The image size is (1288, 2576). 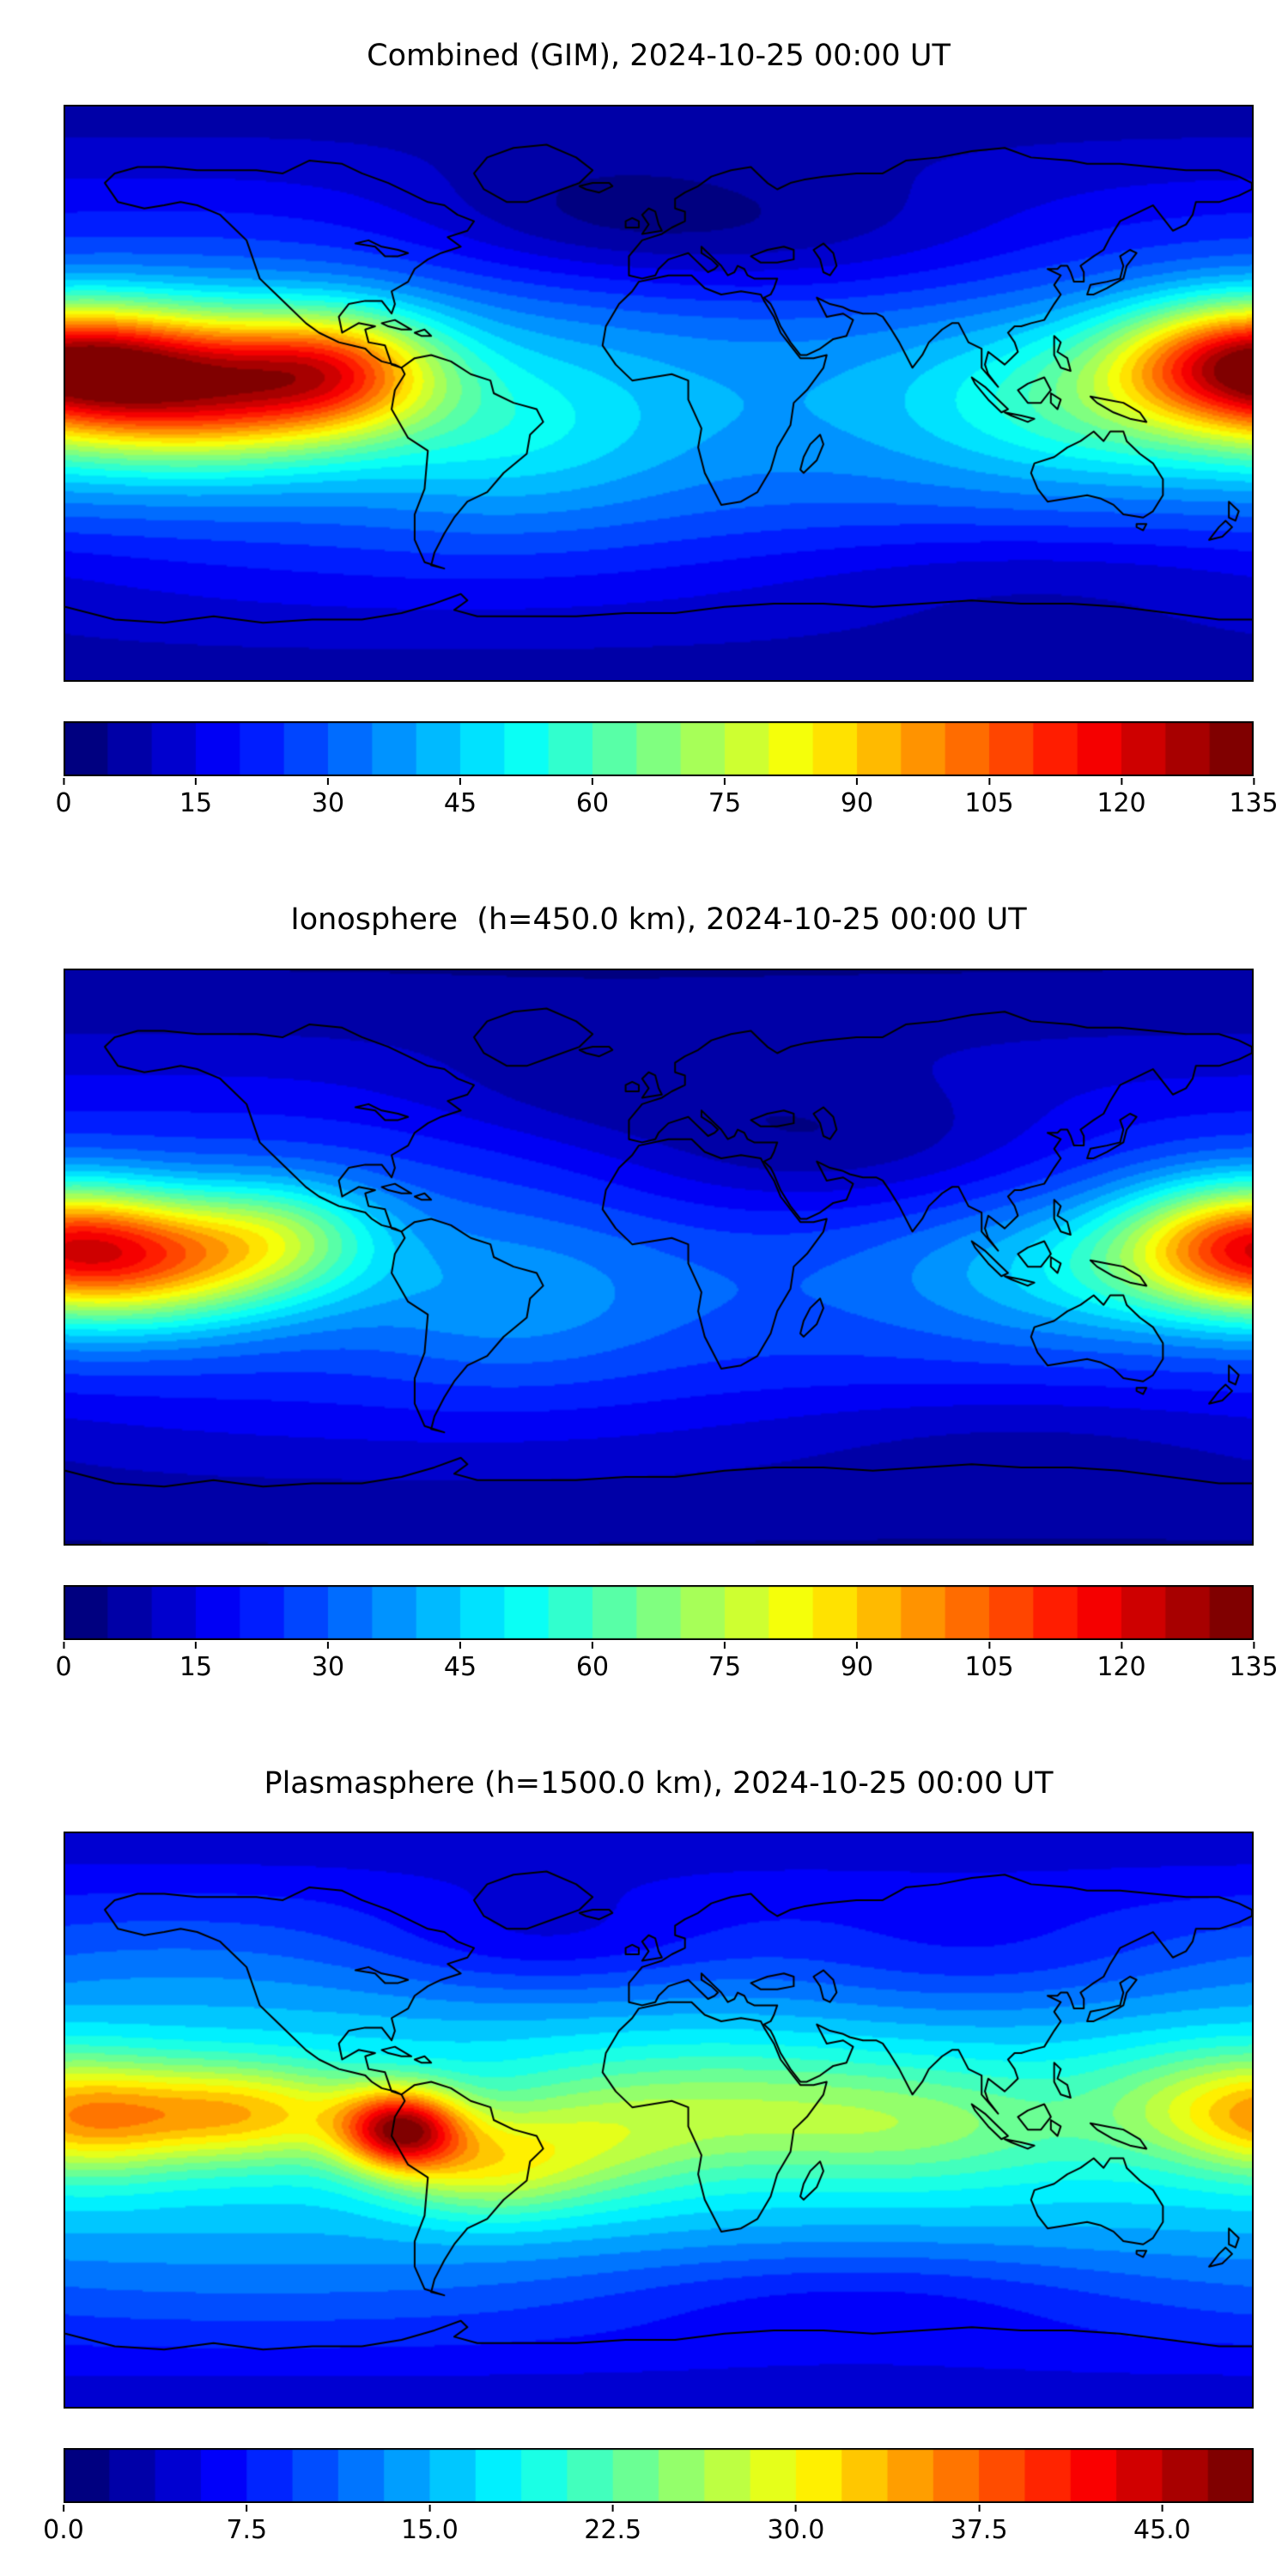 I want to click on panel-title-combined: Combined (GIM), 2024-10-25 00:00 UT, so click(x=659, y=56).